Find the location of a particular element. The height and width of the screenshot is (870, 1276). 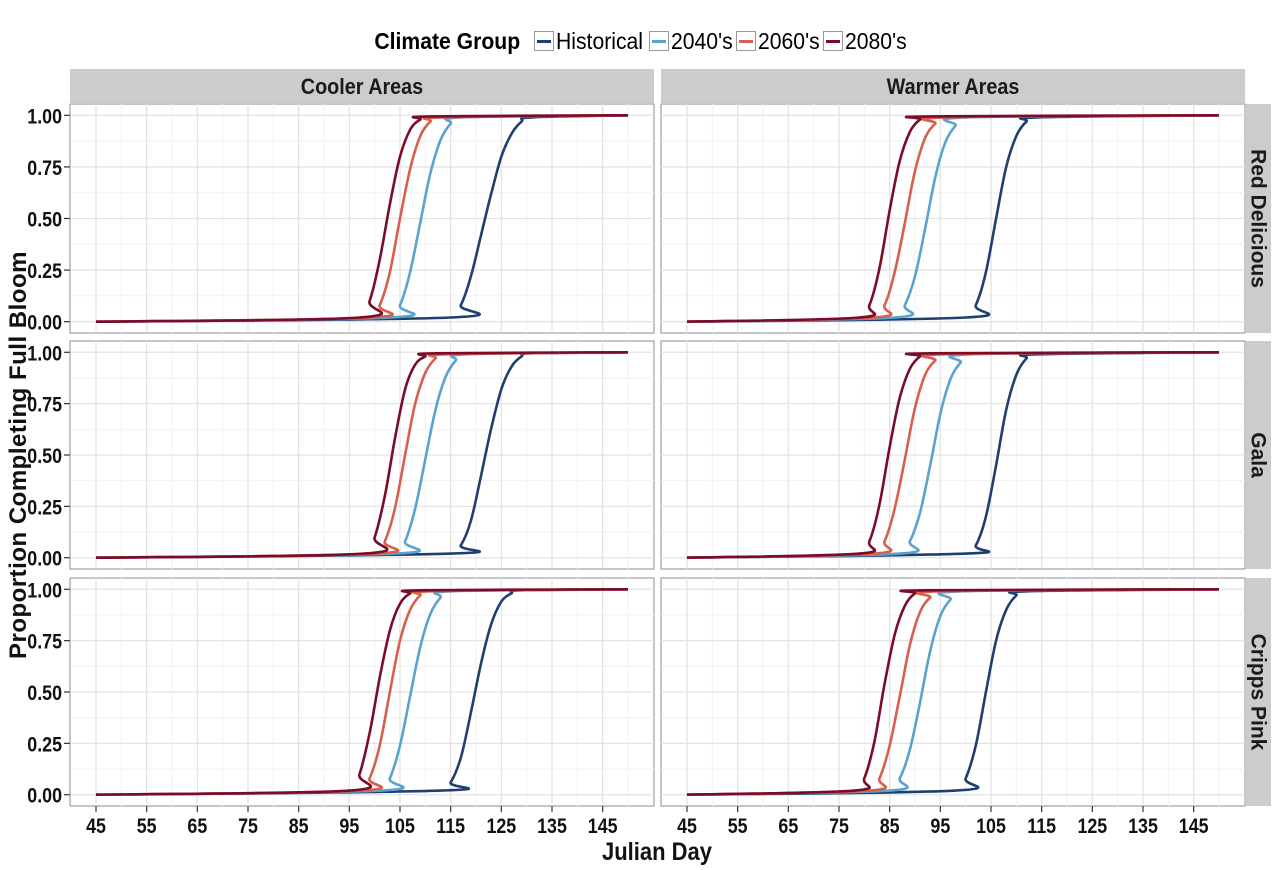

panel-cooler-areas-cripps-pink is located at coordinates (362, 692).